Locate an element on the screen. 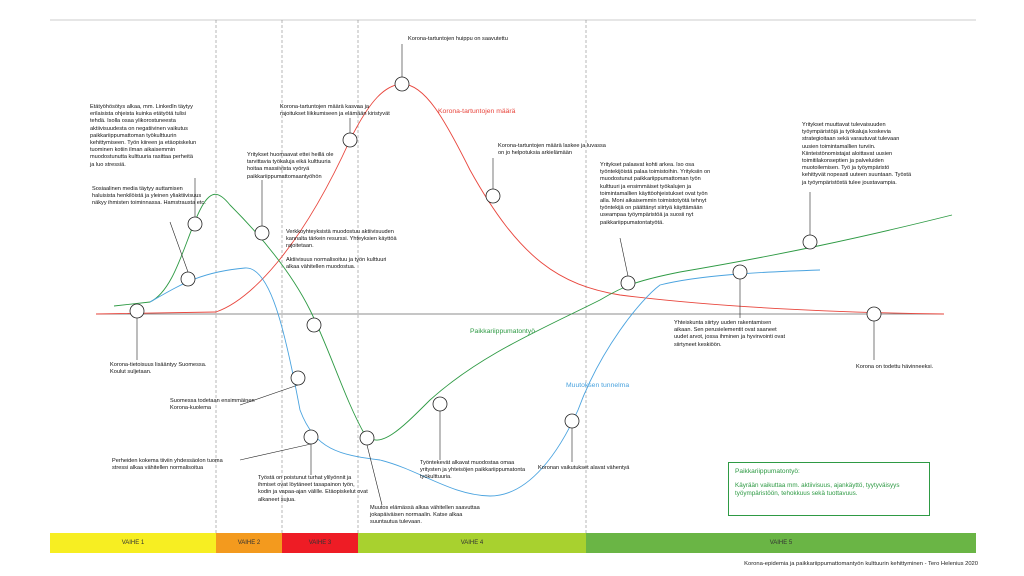 This screenshot has width=1024, height=576. marker-impacts is located at coordinates (572, 421).